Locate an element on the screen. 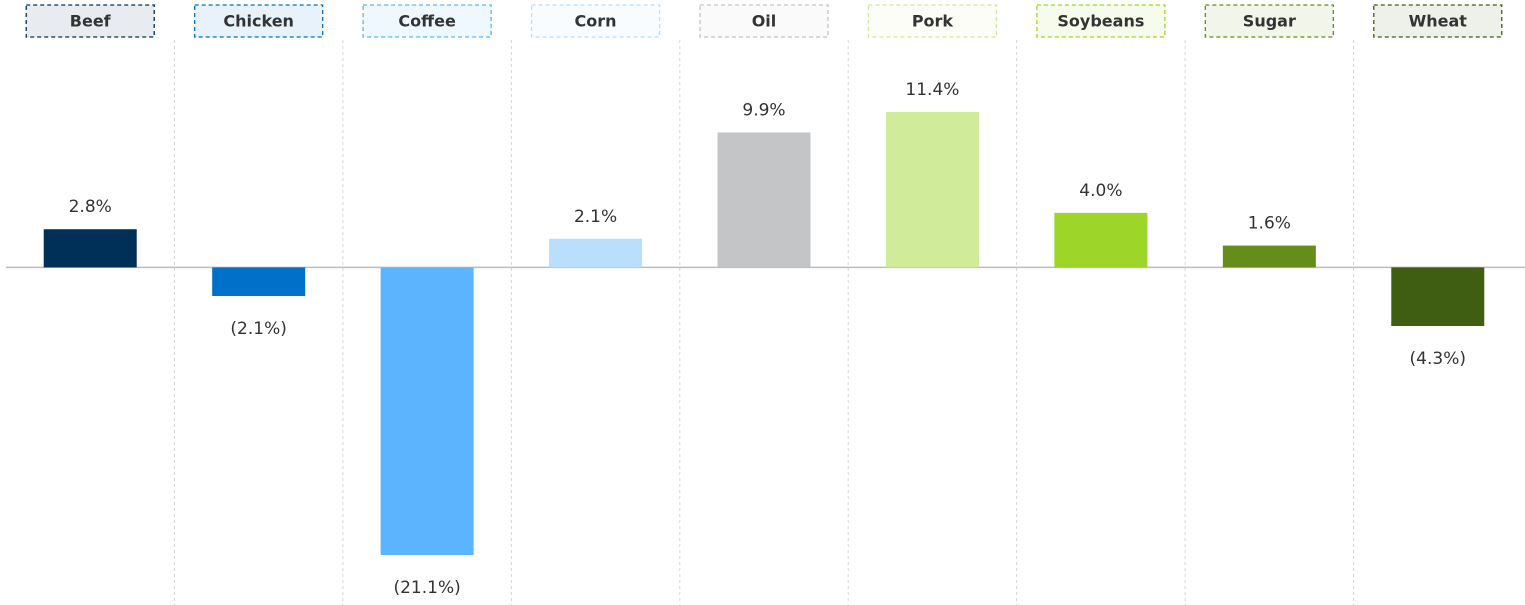  value-label: 1.6% is located at coordinates (1269, 224).